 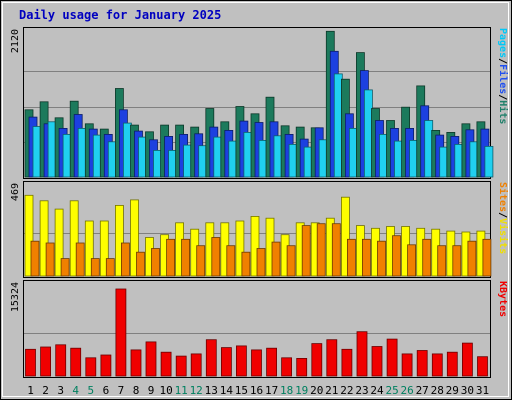 What do you see at coordinates (346, 390) in the screenshot?
I see `x-tick-label-22: 22` at bounding box center [346, 390].